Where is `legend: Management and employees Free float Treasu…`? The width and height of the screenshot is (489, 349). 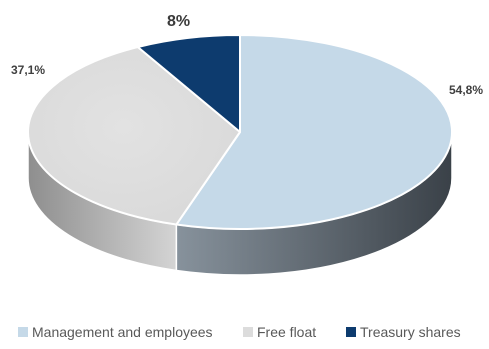 legend: Management and employees Free float Treasu… is located at coordinates (239, 332).